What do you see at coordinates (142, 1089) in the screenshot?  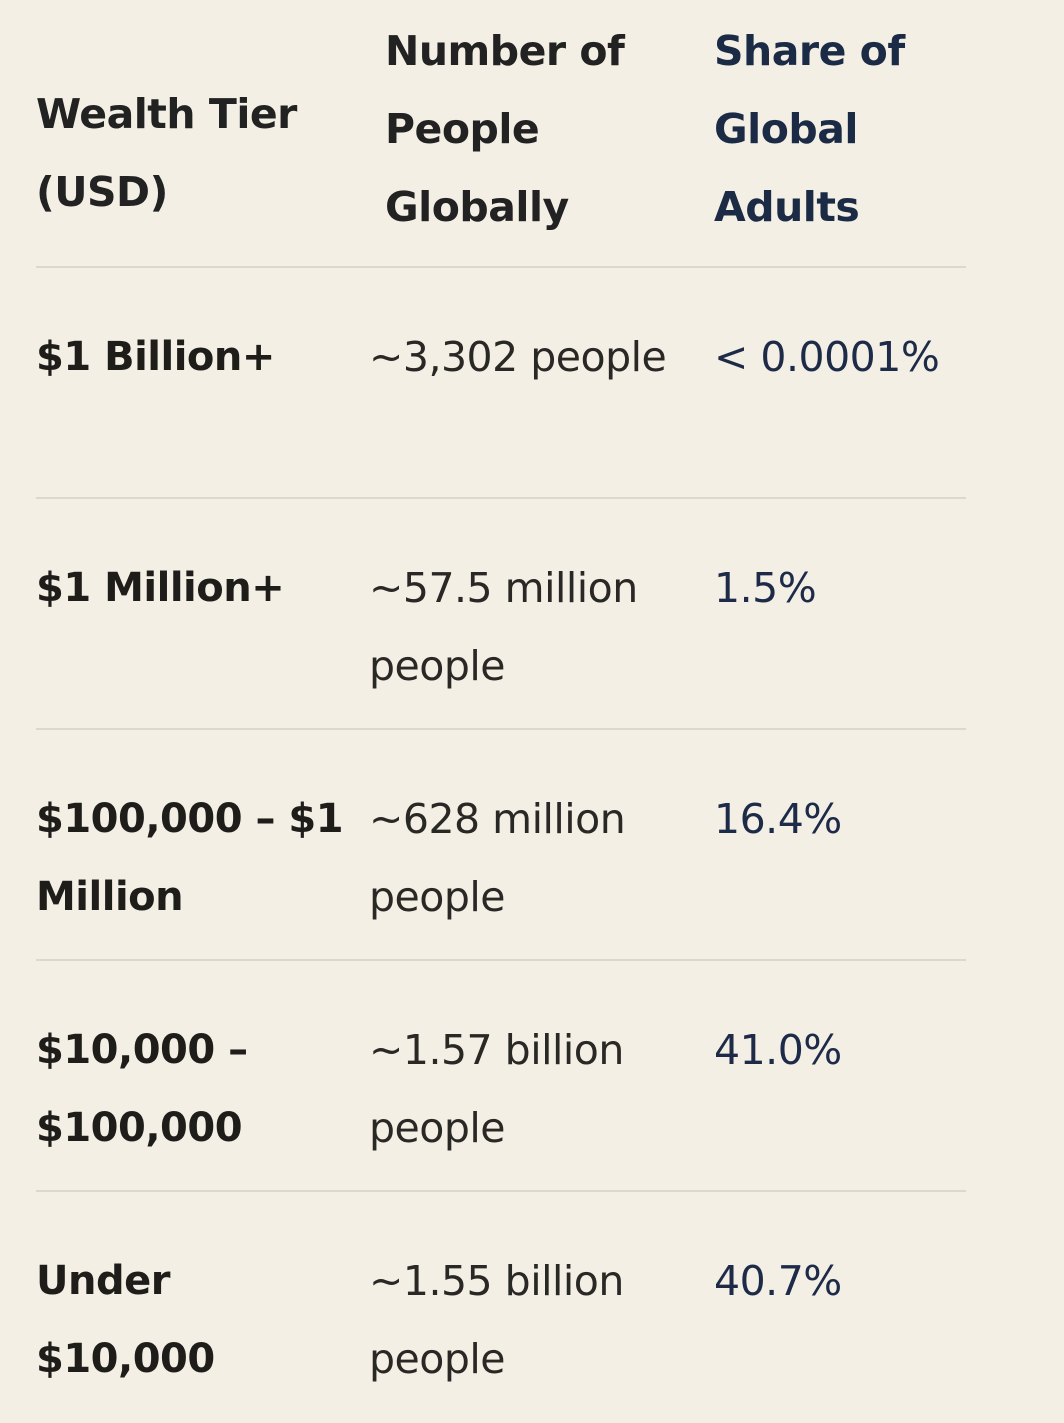 I see `wealth-tier-cell: $10,000 – $100,000` at bounding box center [142, 1089].